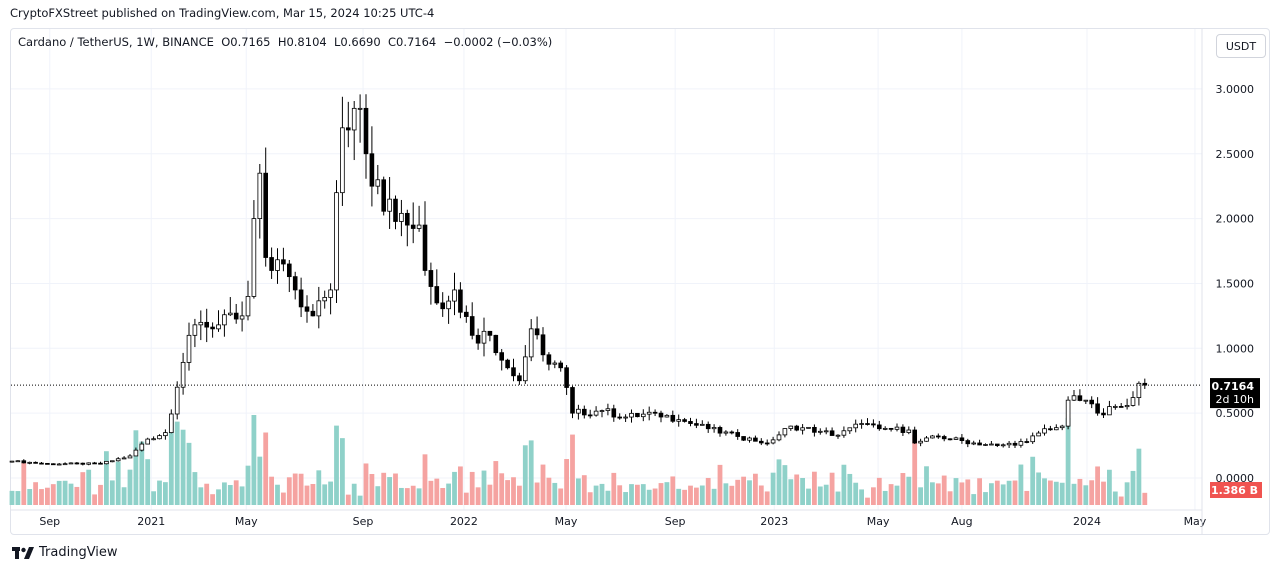 This screenshot has height=571, width=1281. What do you see at coordinates (1241, 46) in the screenshot?
I see `currency-button: USDT` at bounding box center [1241, 46].